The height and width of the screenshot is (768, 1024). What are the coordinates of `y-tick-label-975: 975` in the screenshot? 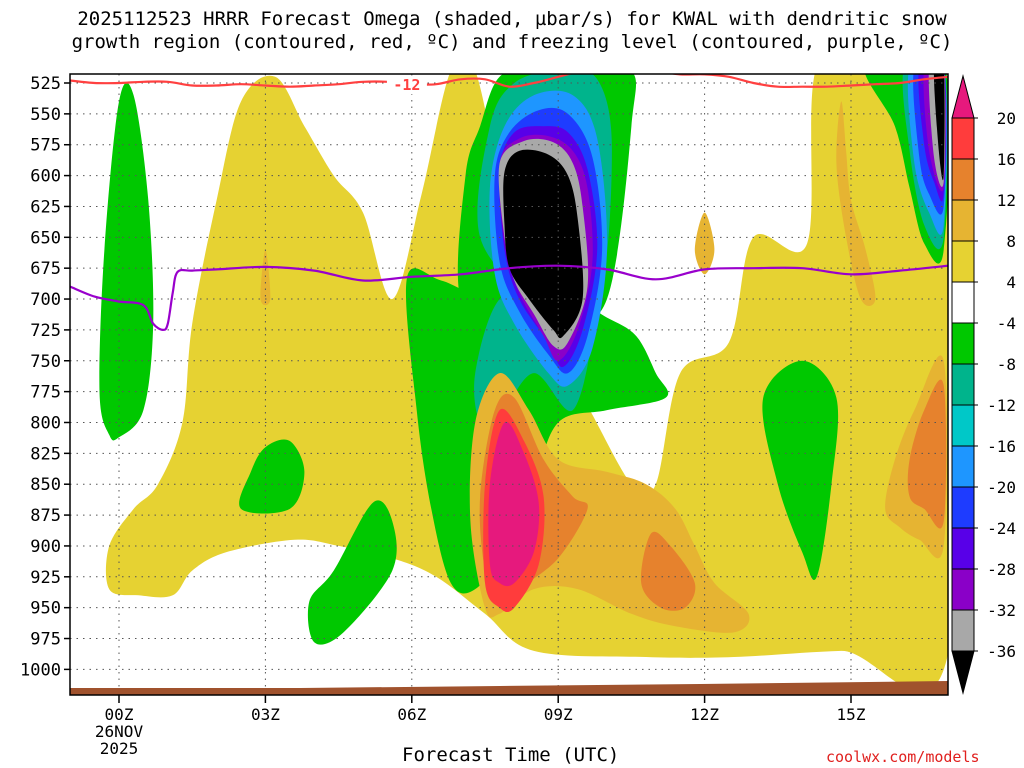 It's located at (45, 640).